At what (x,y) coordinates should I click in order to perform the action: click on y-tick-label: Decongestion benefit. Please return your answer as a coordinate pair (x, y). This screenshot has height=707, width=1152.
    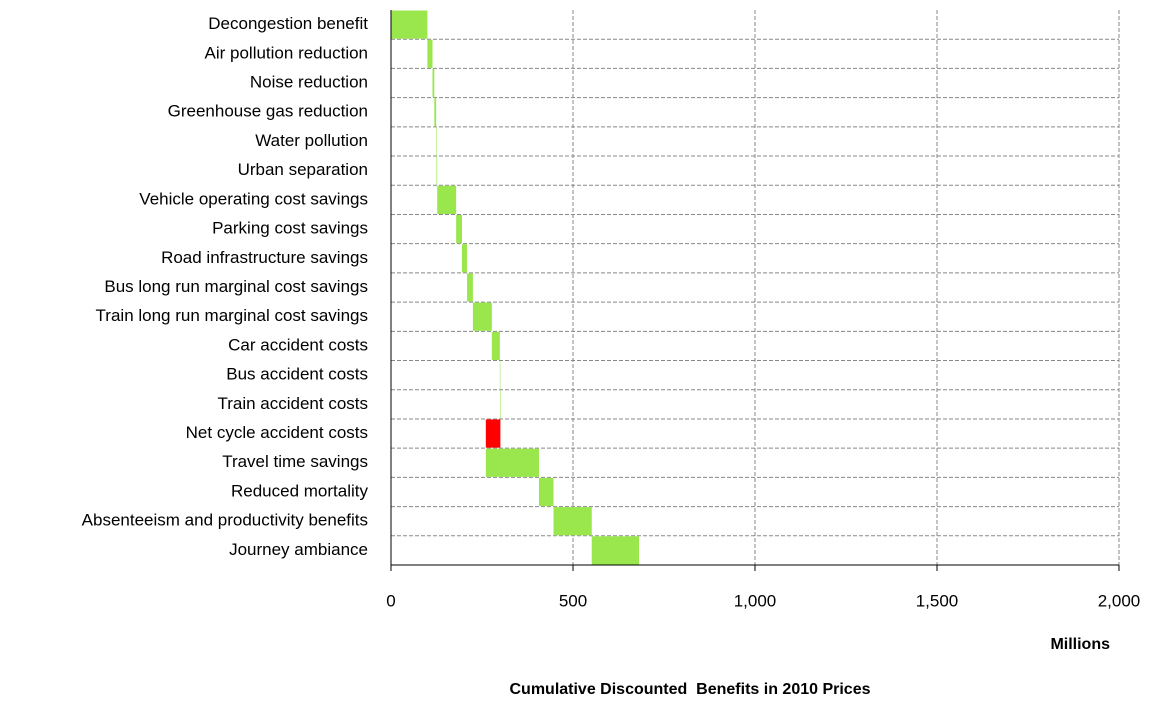
    Looking at the image, I should click on (288, 23).